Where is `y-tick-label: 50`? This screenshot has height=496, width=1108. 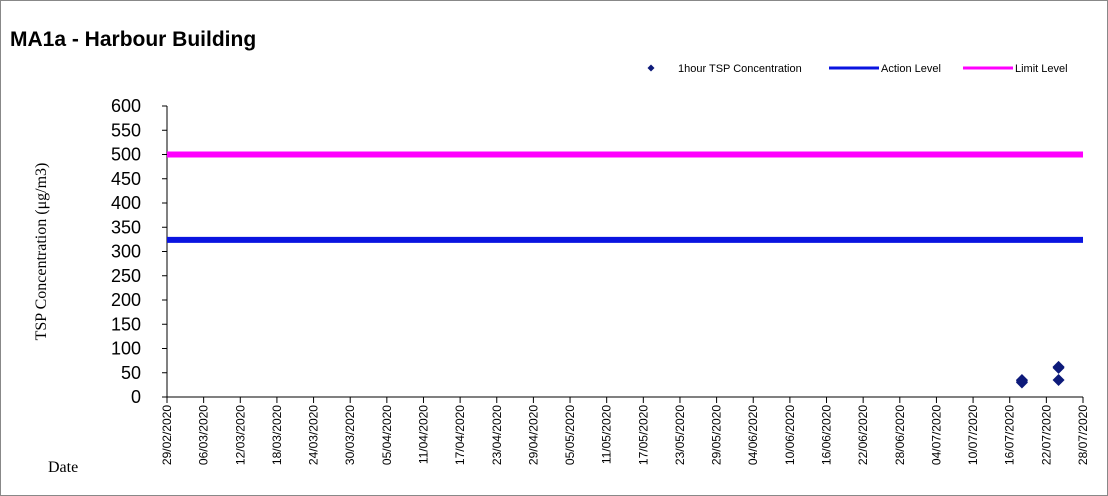 y-tick-label: 50 is located at coordinates (131, 373).